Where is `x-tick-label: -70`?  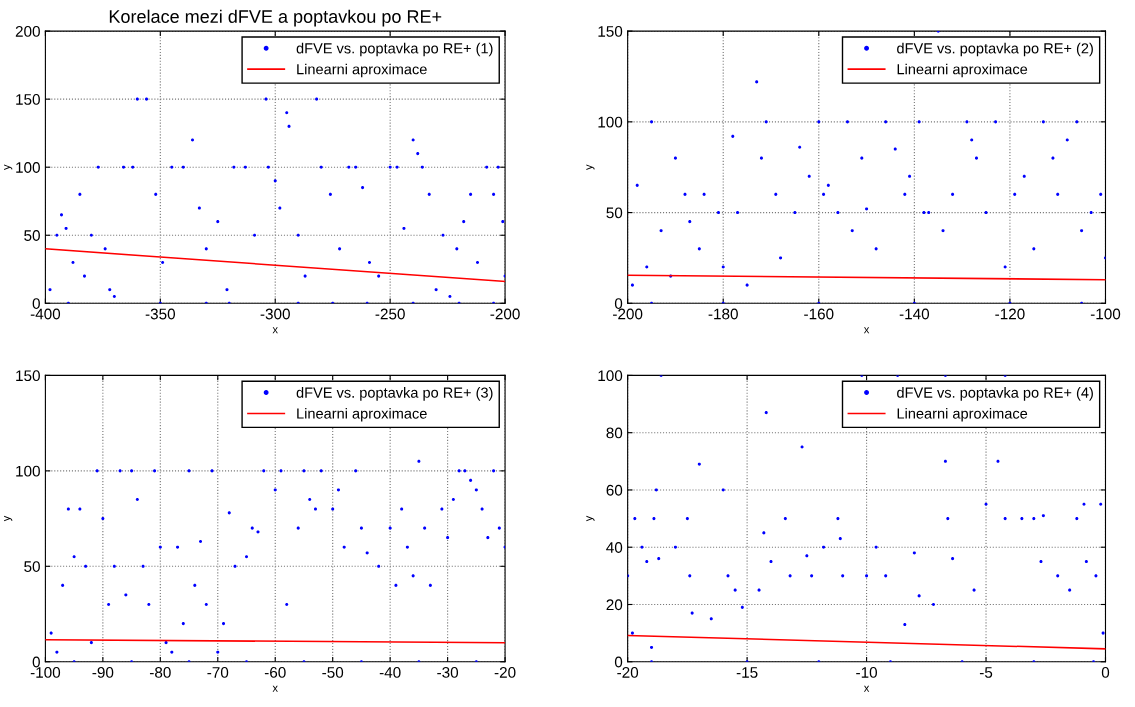 x-tick-label: -70 is located at coordinates (218, 672).